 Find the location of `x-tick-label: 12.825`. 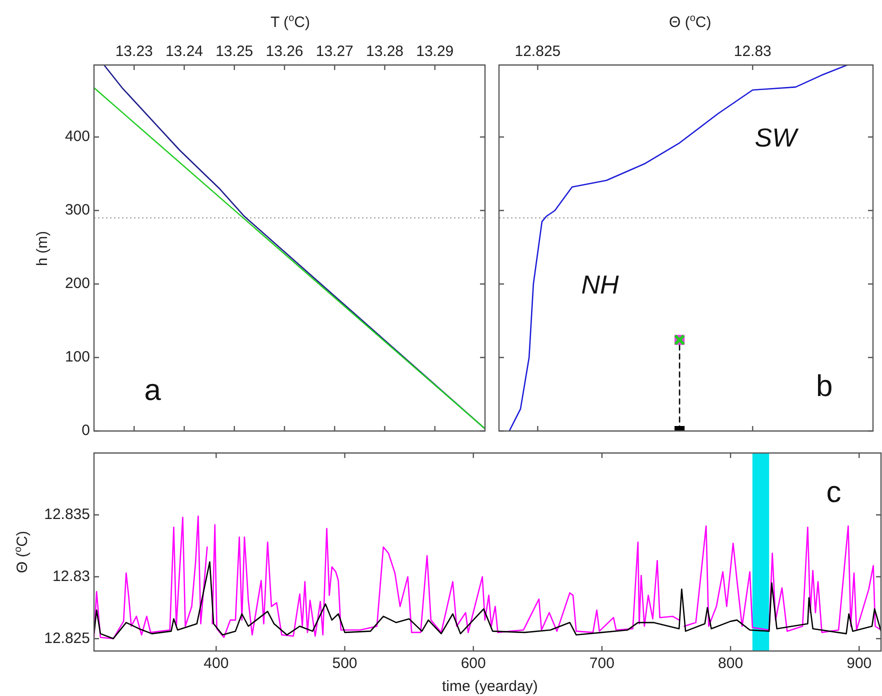

x-tick-label: 12.825 is located at coordinates (537, 51).